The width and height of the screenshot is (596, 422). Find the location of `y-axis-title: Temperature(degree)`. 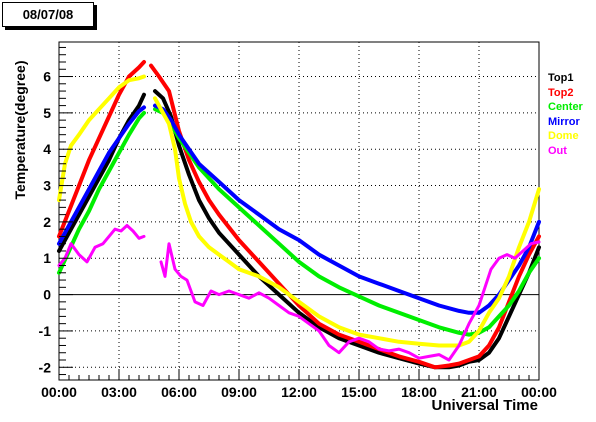

y-axis-title: Temperature(degree) is located at coordinates (20, 130).